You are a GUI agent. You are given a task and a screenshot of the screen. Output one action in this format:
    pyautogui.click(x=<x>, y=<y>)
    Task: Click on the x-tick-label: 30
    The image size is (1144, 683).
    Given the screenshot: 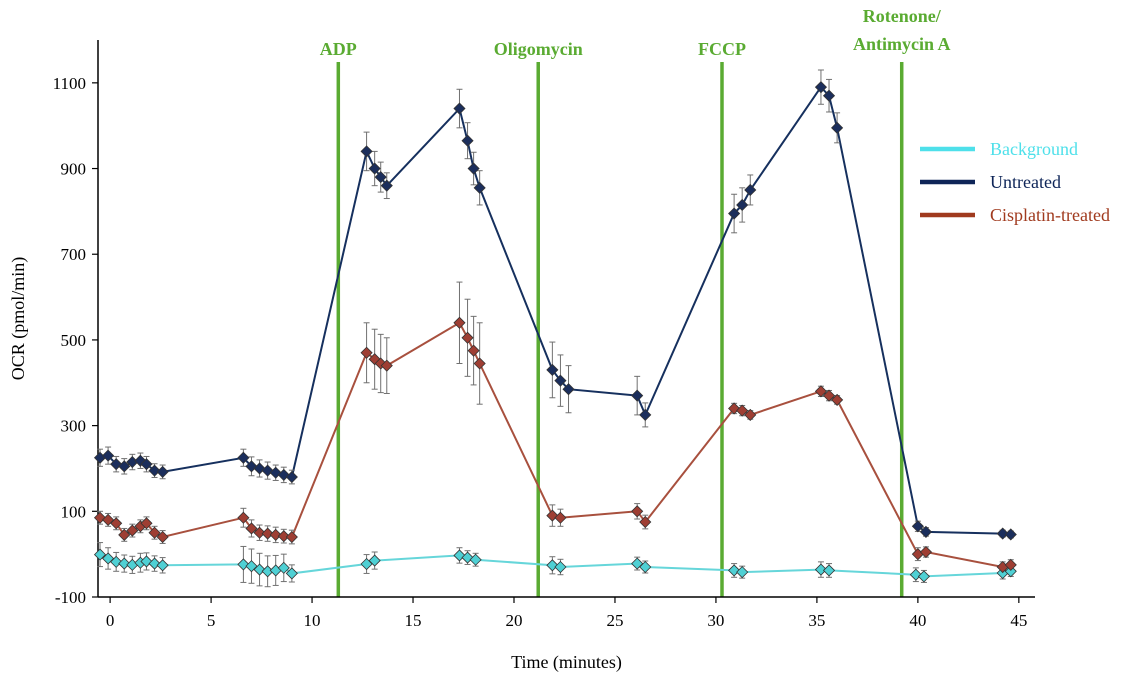 What is the action you would take?
    pyautogui.click(x=715, y=620)
    